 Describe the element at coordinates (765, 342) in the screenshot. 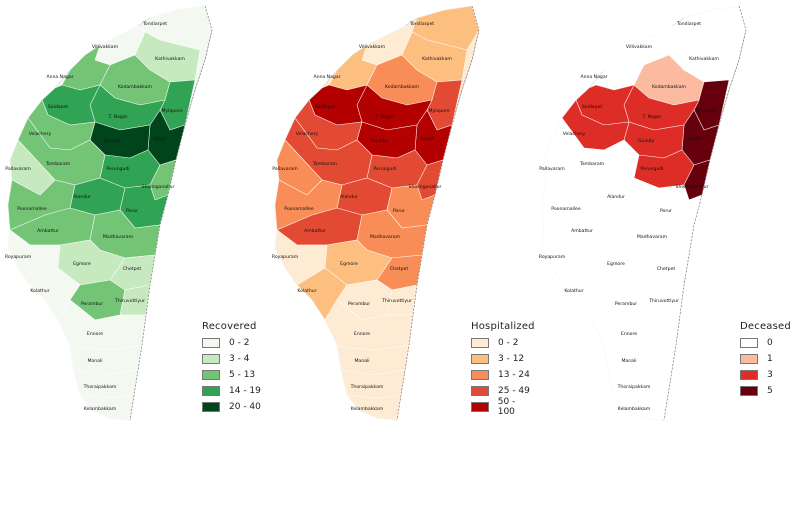

I see `legend-item: 0` at that location.